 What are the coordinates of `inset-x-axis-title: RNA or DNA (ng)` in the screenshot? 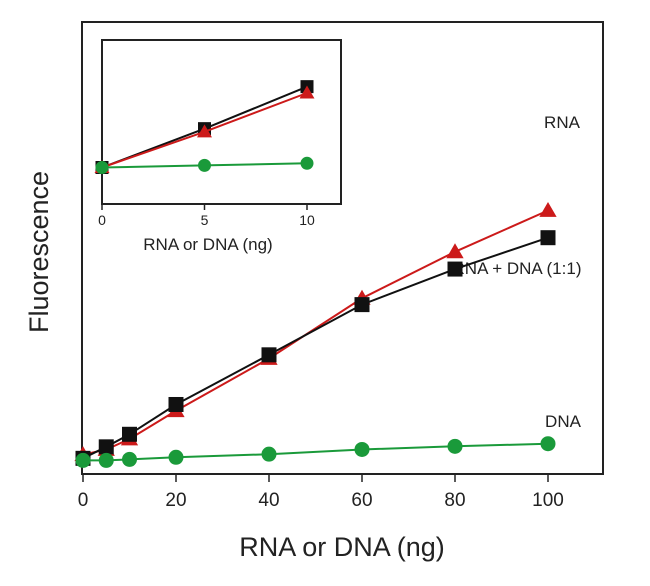 It's located at (207, 244).